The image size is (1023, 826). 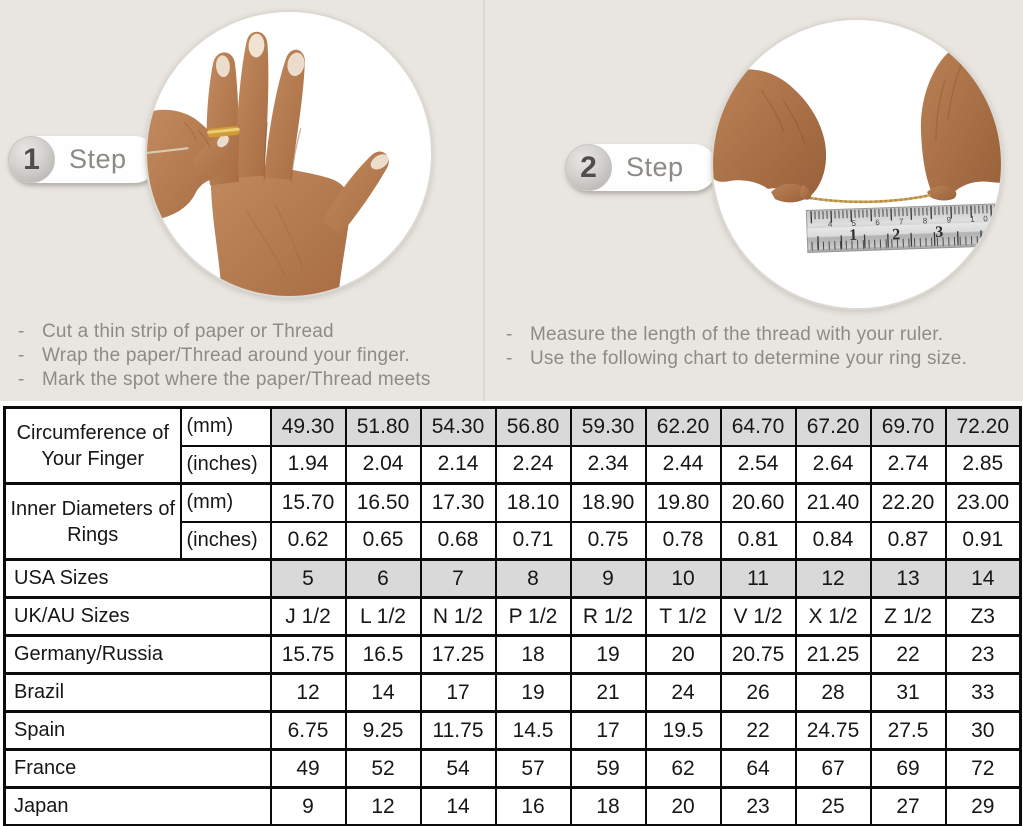 I want to click on step2-number: 2, so click(x=588, y=167).